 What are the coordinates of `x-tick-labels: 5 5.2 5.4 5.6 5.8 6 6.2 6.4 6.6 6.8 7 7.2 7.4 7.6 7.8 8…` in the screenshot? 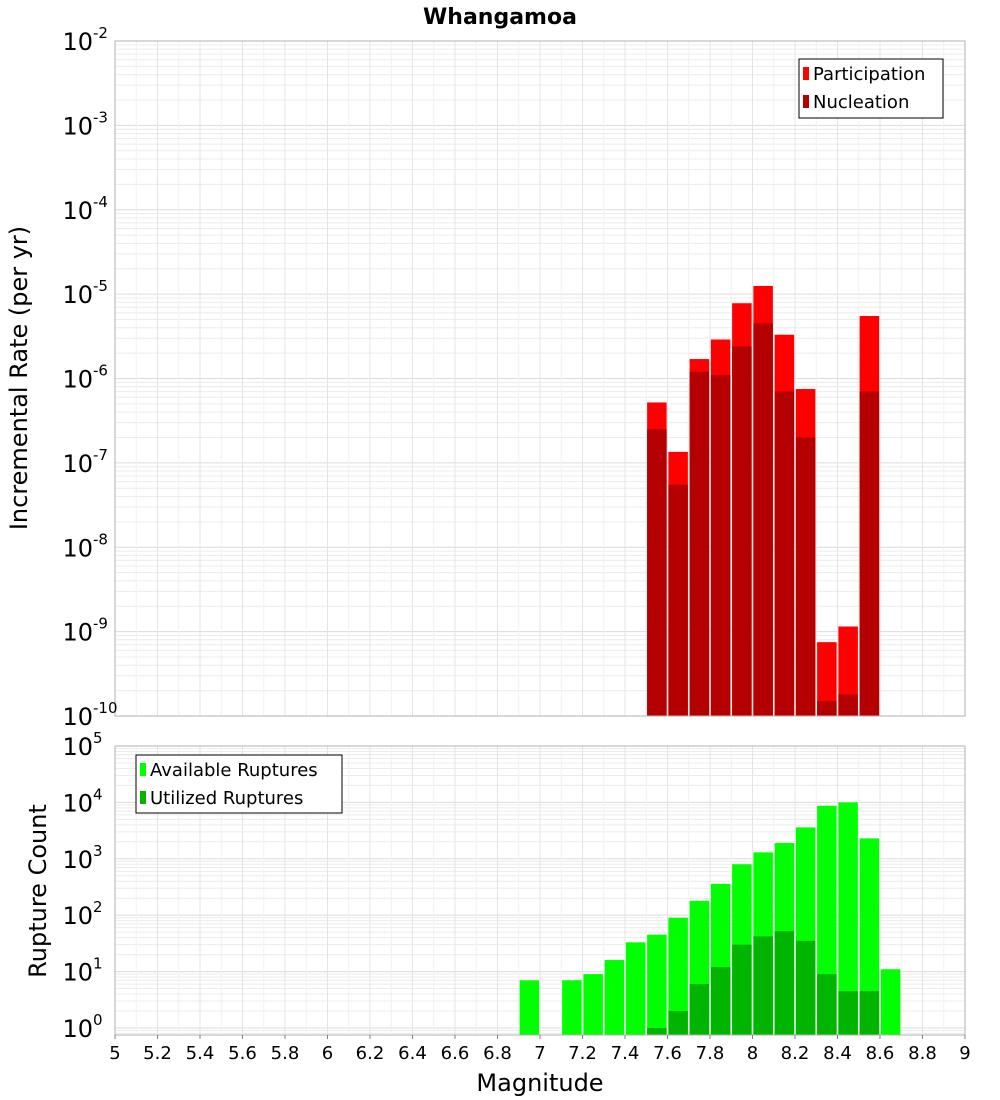 It's located at (540, 1049).